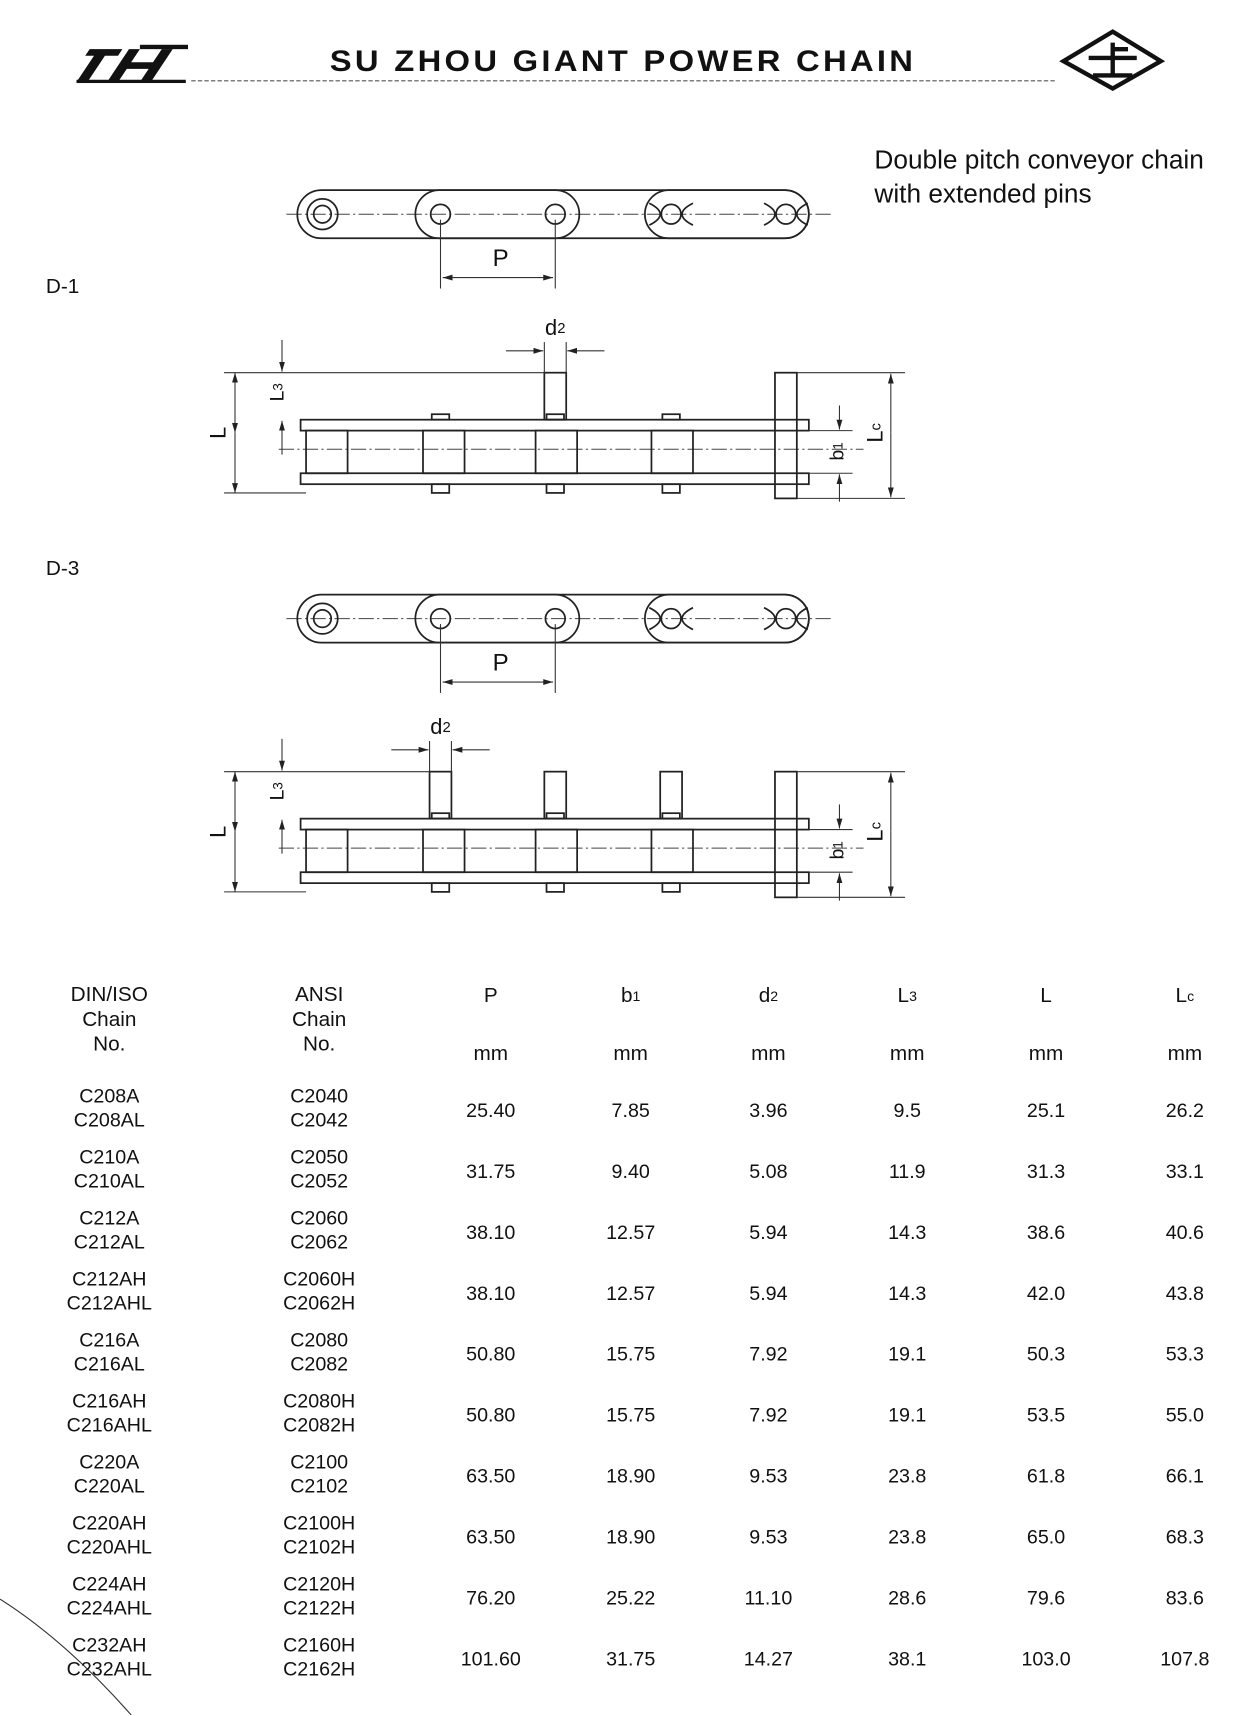 This screenshot has height=1716, width=1257. What do you see at coordinates (490, 1538) in the screenshot?
I see `table-cell: 63.50` at bounding box center [490, 1538].